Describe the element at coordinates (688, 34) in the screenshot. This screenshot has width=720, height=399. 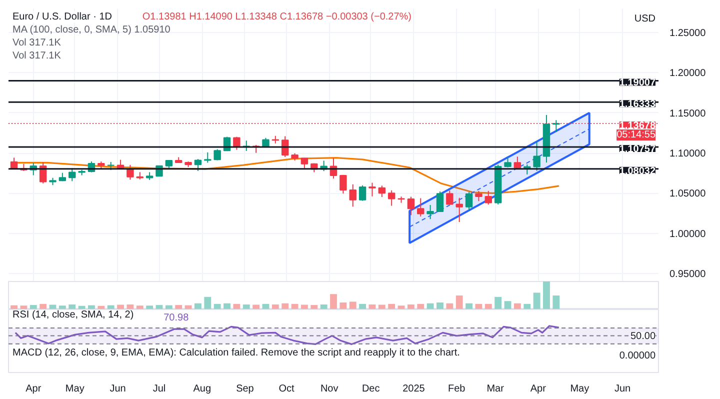
I see `y-tick-label: 1.25000` at that location.